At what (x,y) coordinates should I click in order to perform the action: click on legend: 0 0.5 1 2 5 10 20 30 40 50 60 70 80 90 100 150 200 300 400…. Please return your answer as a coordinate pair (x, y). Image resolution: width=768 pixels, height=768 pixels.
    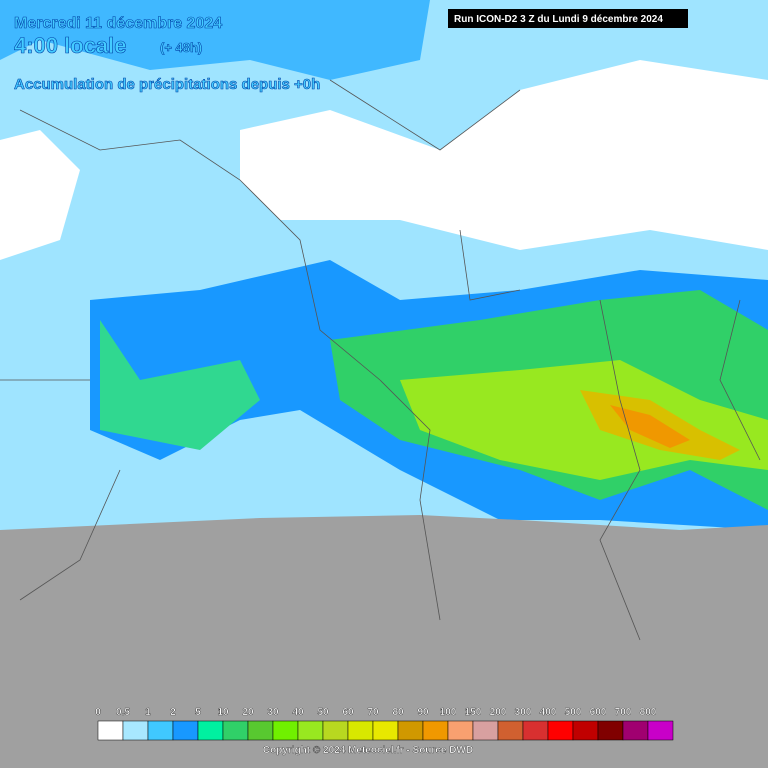
    Looking at the image, I should click on (384, 724).